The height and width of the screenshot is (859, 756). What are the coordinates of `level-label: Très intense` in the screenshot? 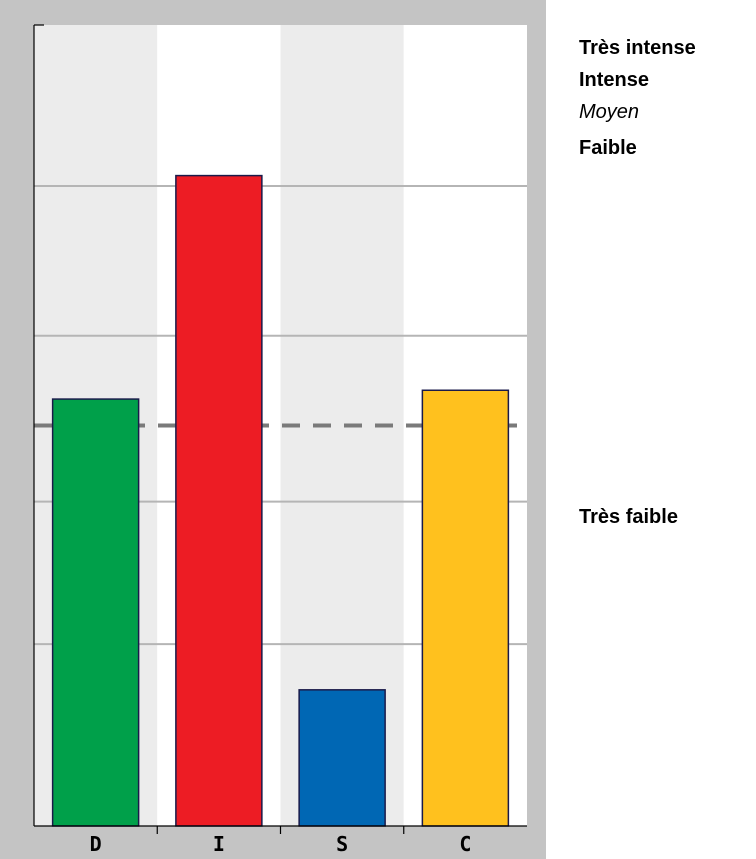 It's located at (637, 48).